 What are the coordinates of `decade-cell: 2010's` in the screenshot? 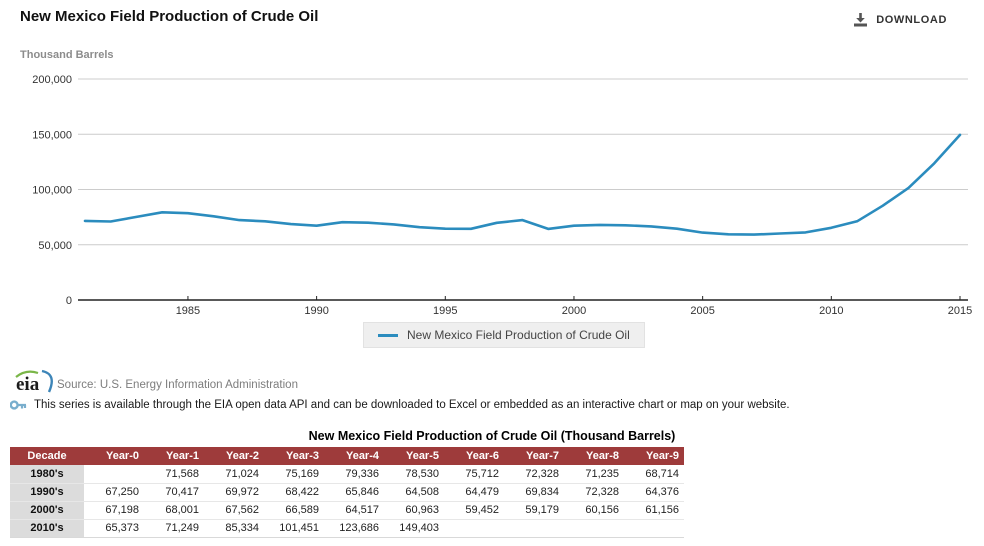 It's located at (47, 528).